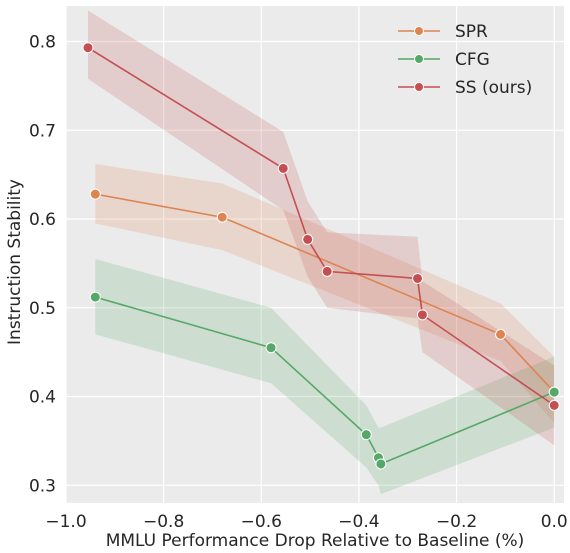  Describe the element at coordinates (65, 522) in the screenshot. I see `x-tick-label: −1.0` at that location.